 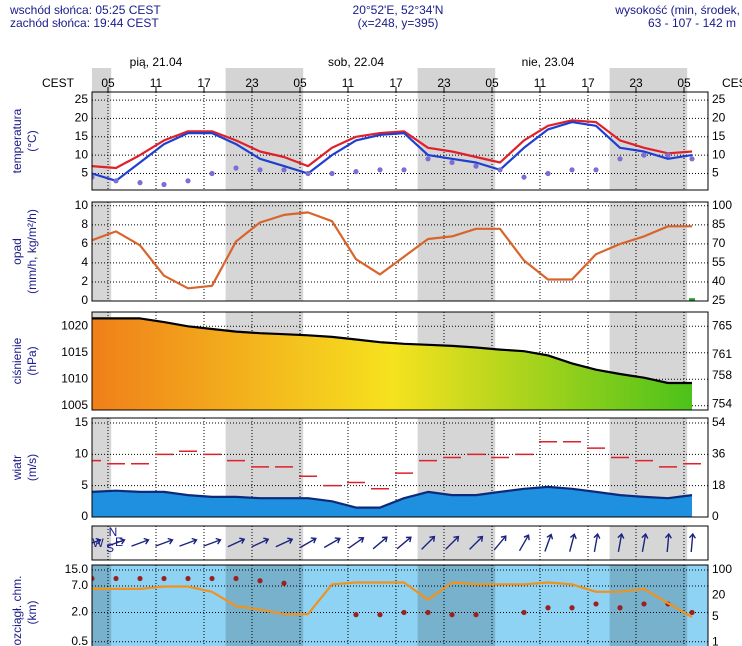 What do you see at coordinates (548, 62) in the screenshot?
I see `day-label: nie, 23.04` at bounding box center [548, 62].